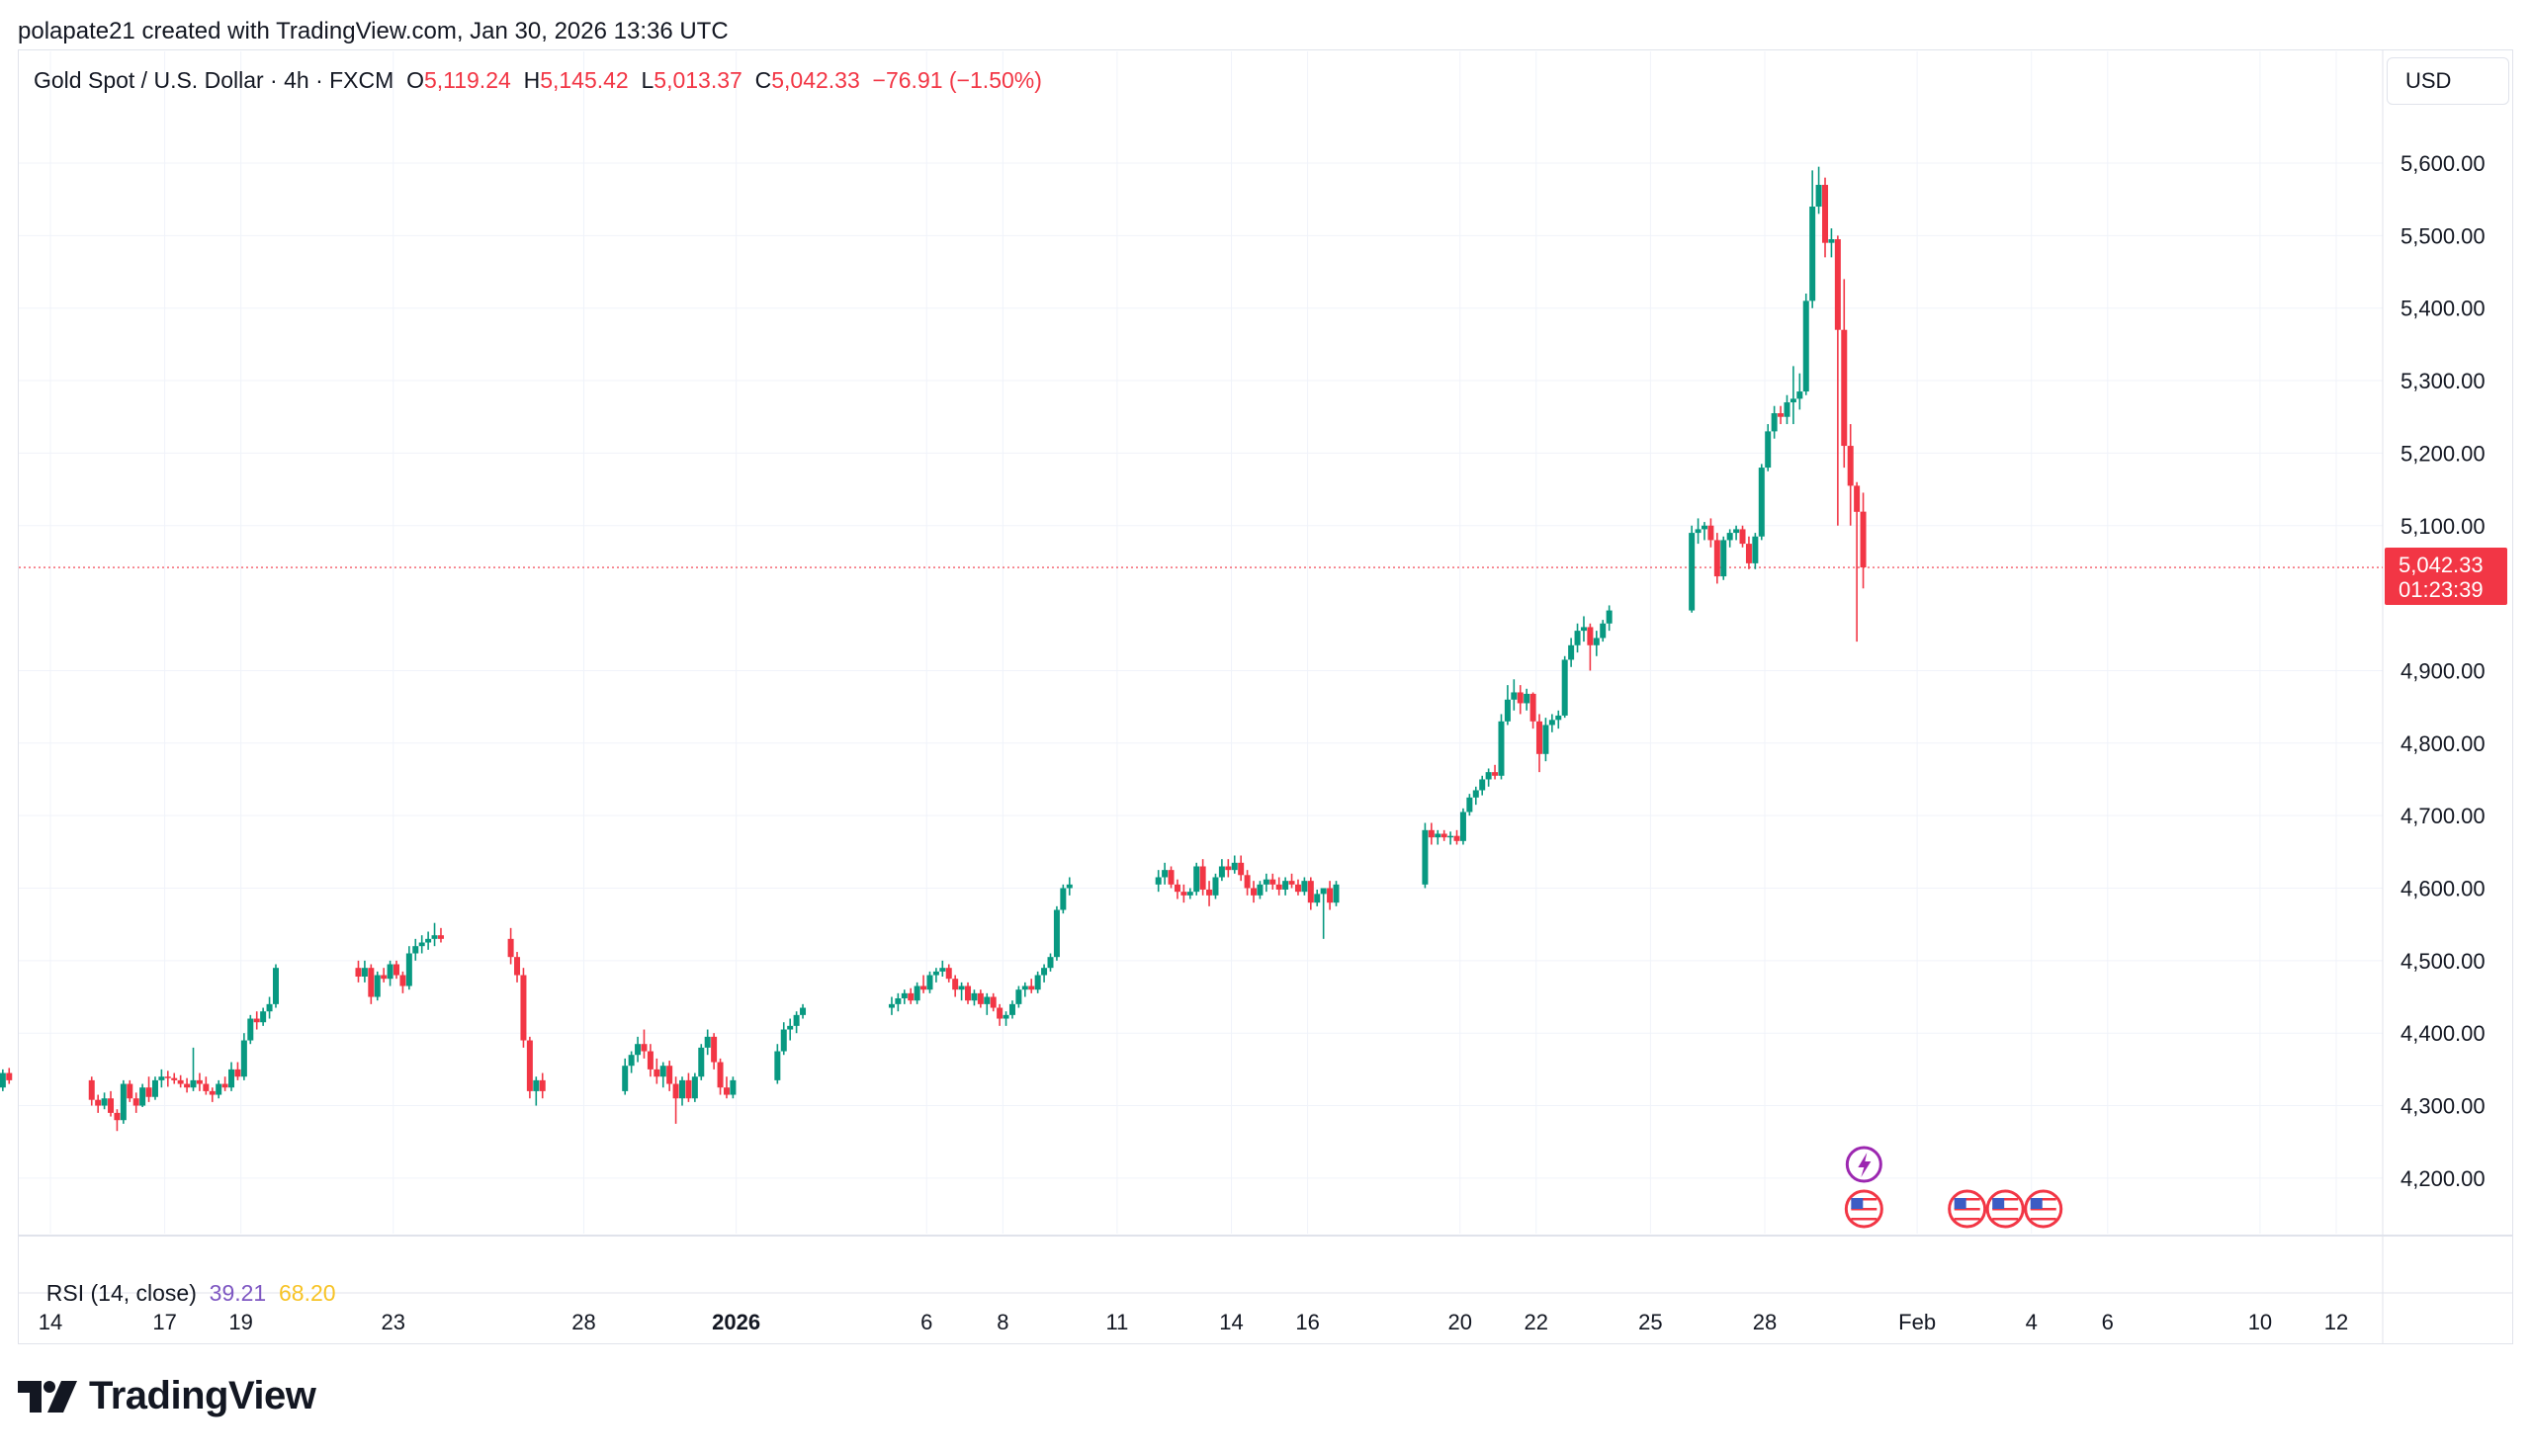 The image size is (2531, 1456). What do you see at coordinates (185, 1280) in the screenshot?
I see `rsi-legend: RSI (14, close) 39.21 68.20` at bounding box center [185, 1280].